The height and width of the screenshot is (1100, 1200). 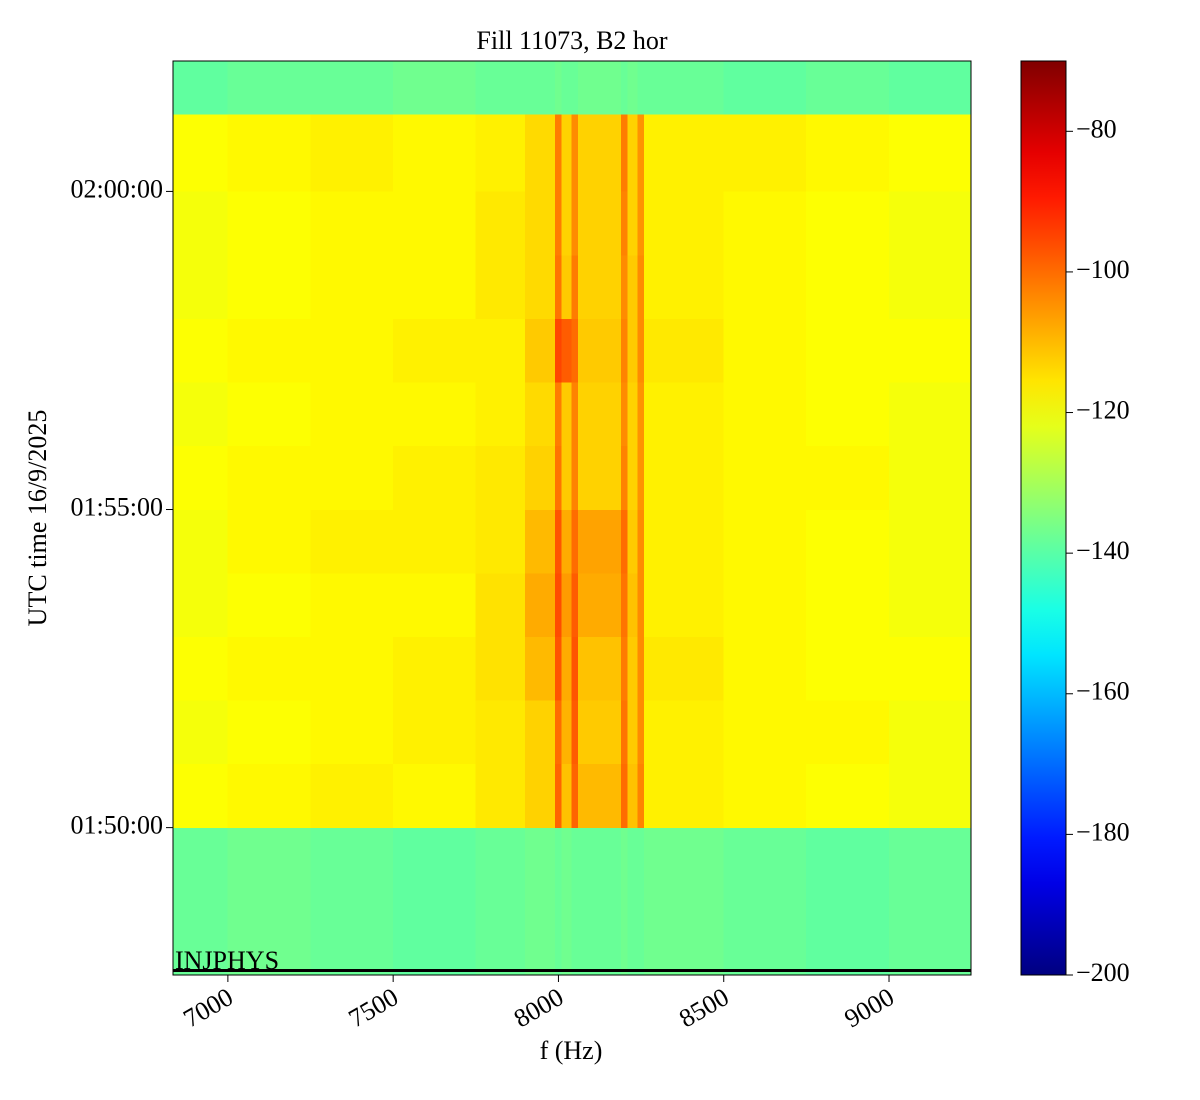 I want to click on colorbar-tick-label: −140, so click(x=1103, y=550).